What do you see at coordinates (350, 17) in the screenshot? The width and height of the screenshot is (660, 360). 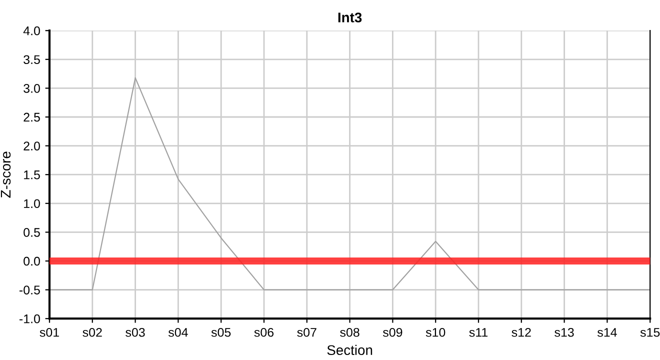 I see `chart-title: Int3` at bounding box center [350, 17].